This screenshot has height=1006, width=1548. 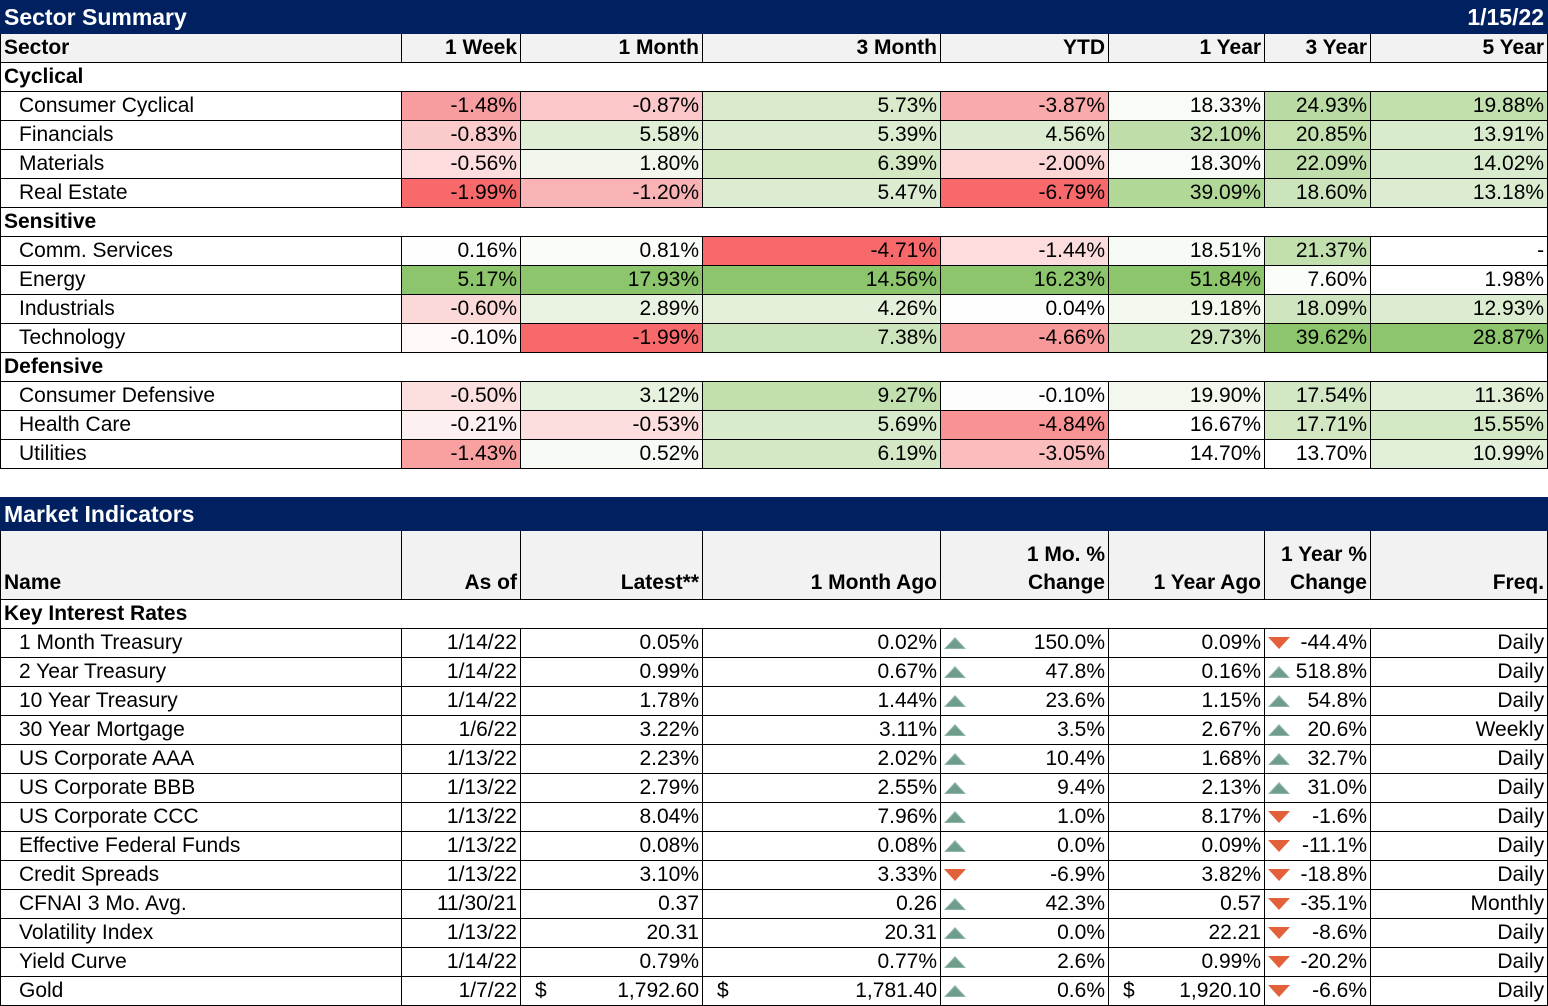 What do you see at coordinates (461, 846) in the screenshot?
I see `indicator-as-of: 1/13/22` at bounding box center [461, 846].